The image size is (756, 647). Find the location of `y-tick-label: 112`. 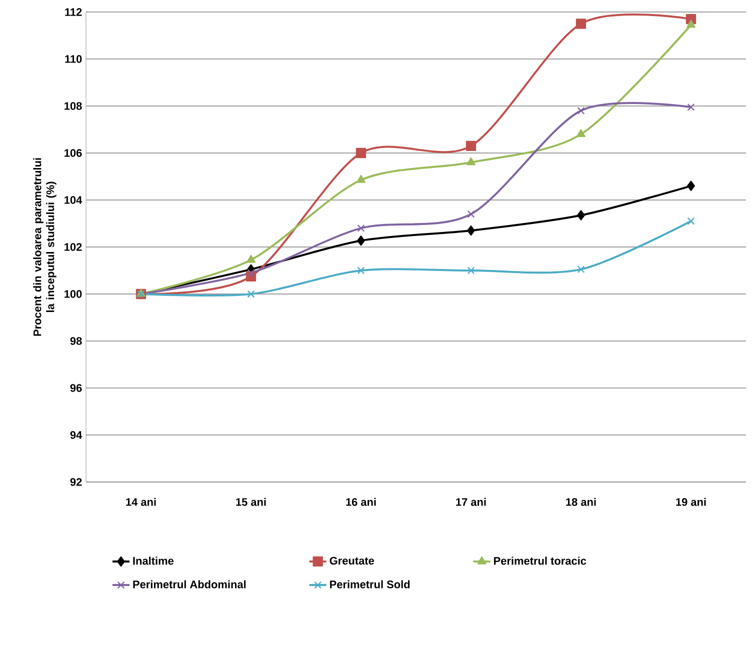

y-tick-label: 112 is located at coordinates (73, 12).